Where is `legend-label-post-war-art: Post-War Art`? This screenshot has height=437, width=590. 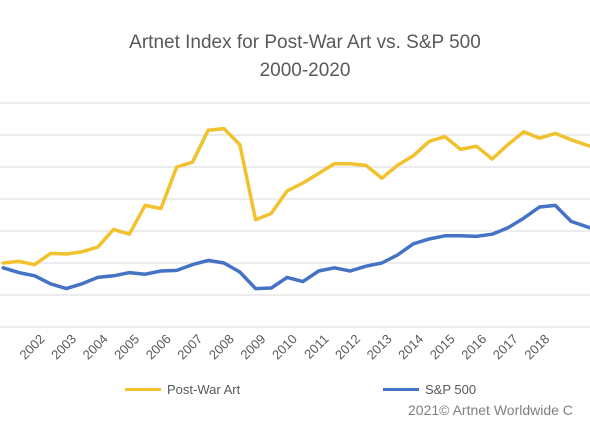
legend-label-post-war-art: Post-War Art is located at coordinates (204, 389).